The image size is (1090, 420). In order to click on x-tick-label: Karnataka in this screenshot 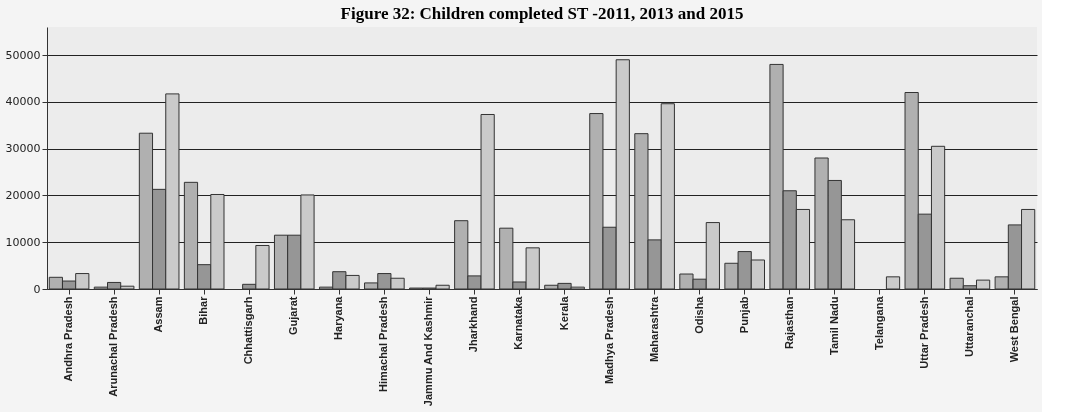, I will do `click(518, 322)`.